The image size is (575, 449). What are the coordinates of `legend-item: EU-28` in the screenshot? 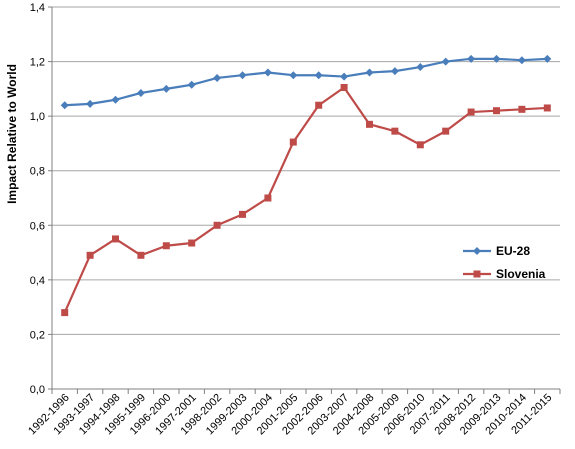 It's located at (496, 251).